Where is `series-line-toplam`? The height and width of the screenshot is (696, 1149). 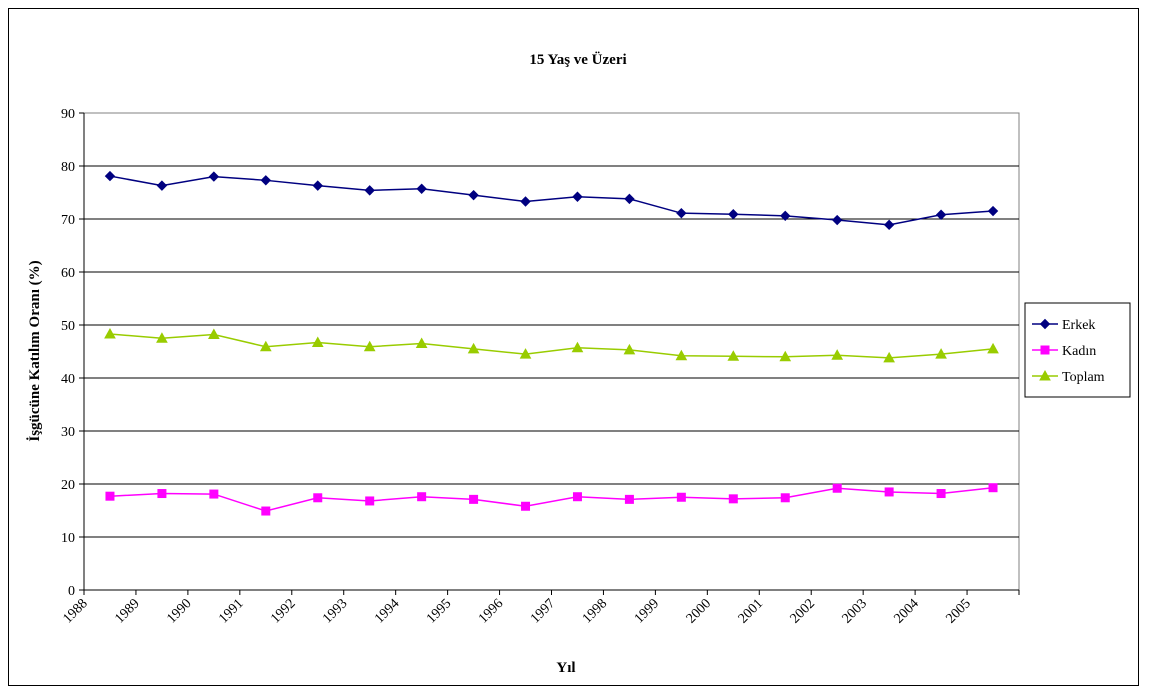 series-line-toplam is located at coordinates (551, 346).